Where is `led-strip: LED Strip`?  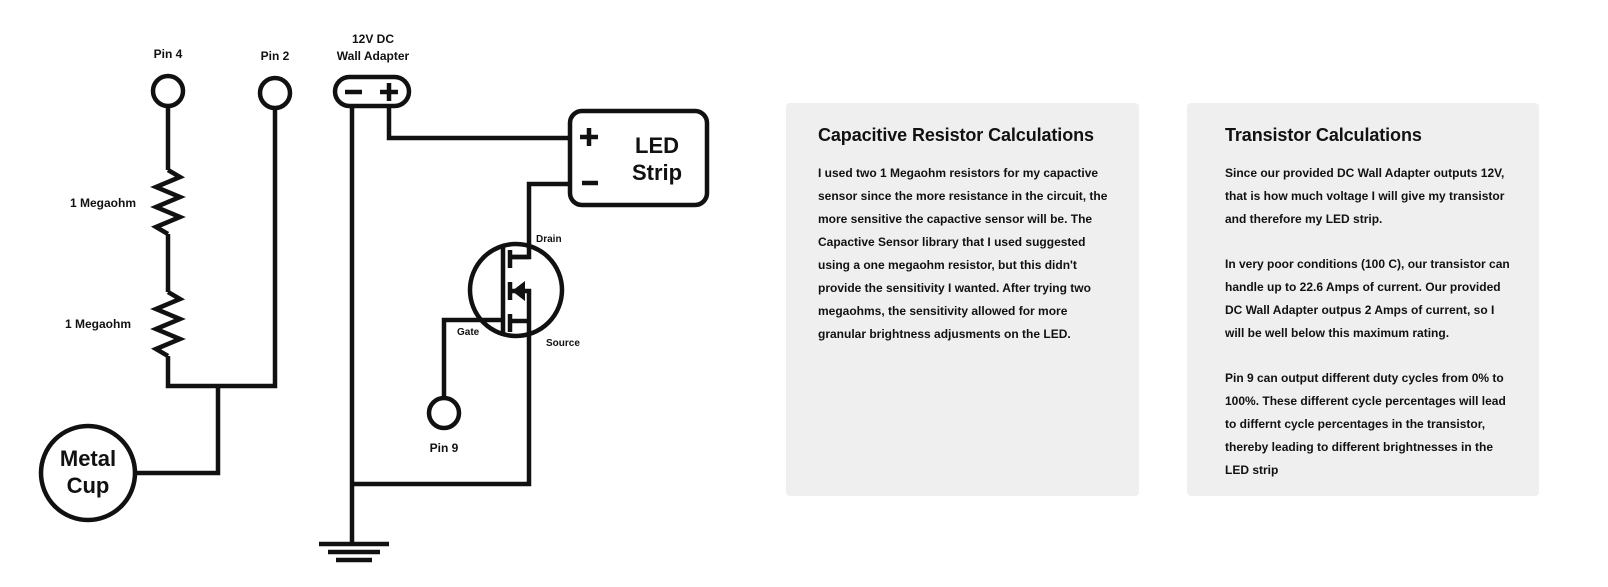 led-strip: LED Strip is located at coordinates (638, 158).